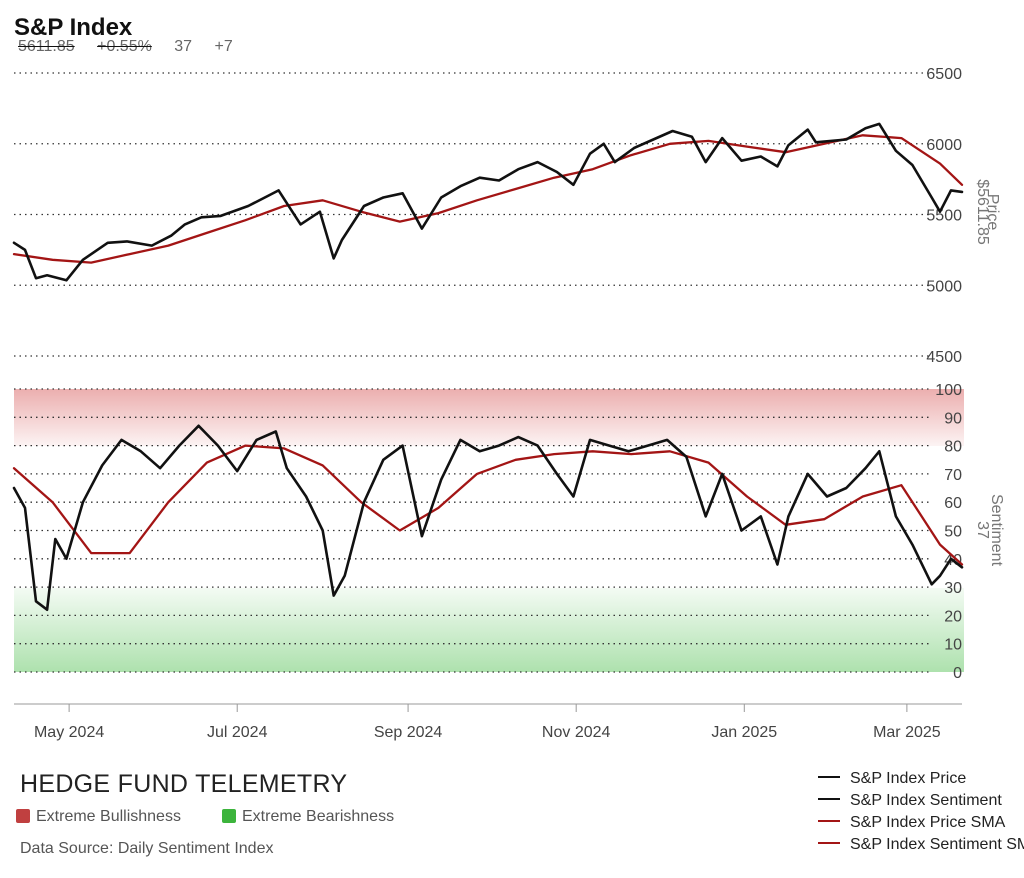 This screenshot has height=878, width=1024. I want to click on sentiment-tick-label: 80, so click(953, 447).